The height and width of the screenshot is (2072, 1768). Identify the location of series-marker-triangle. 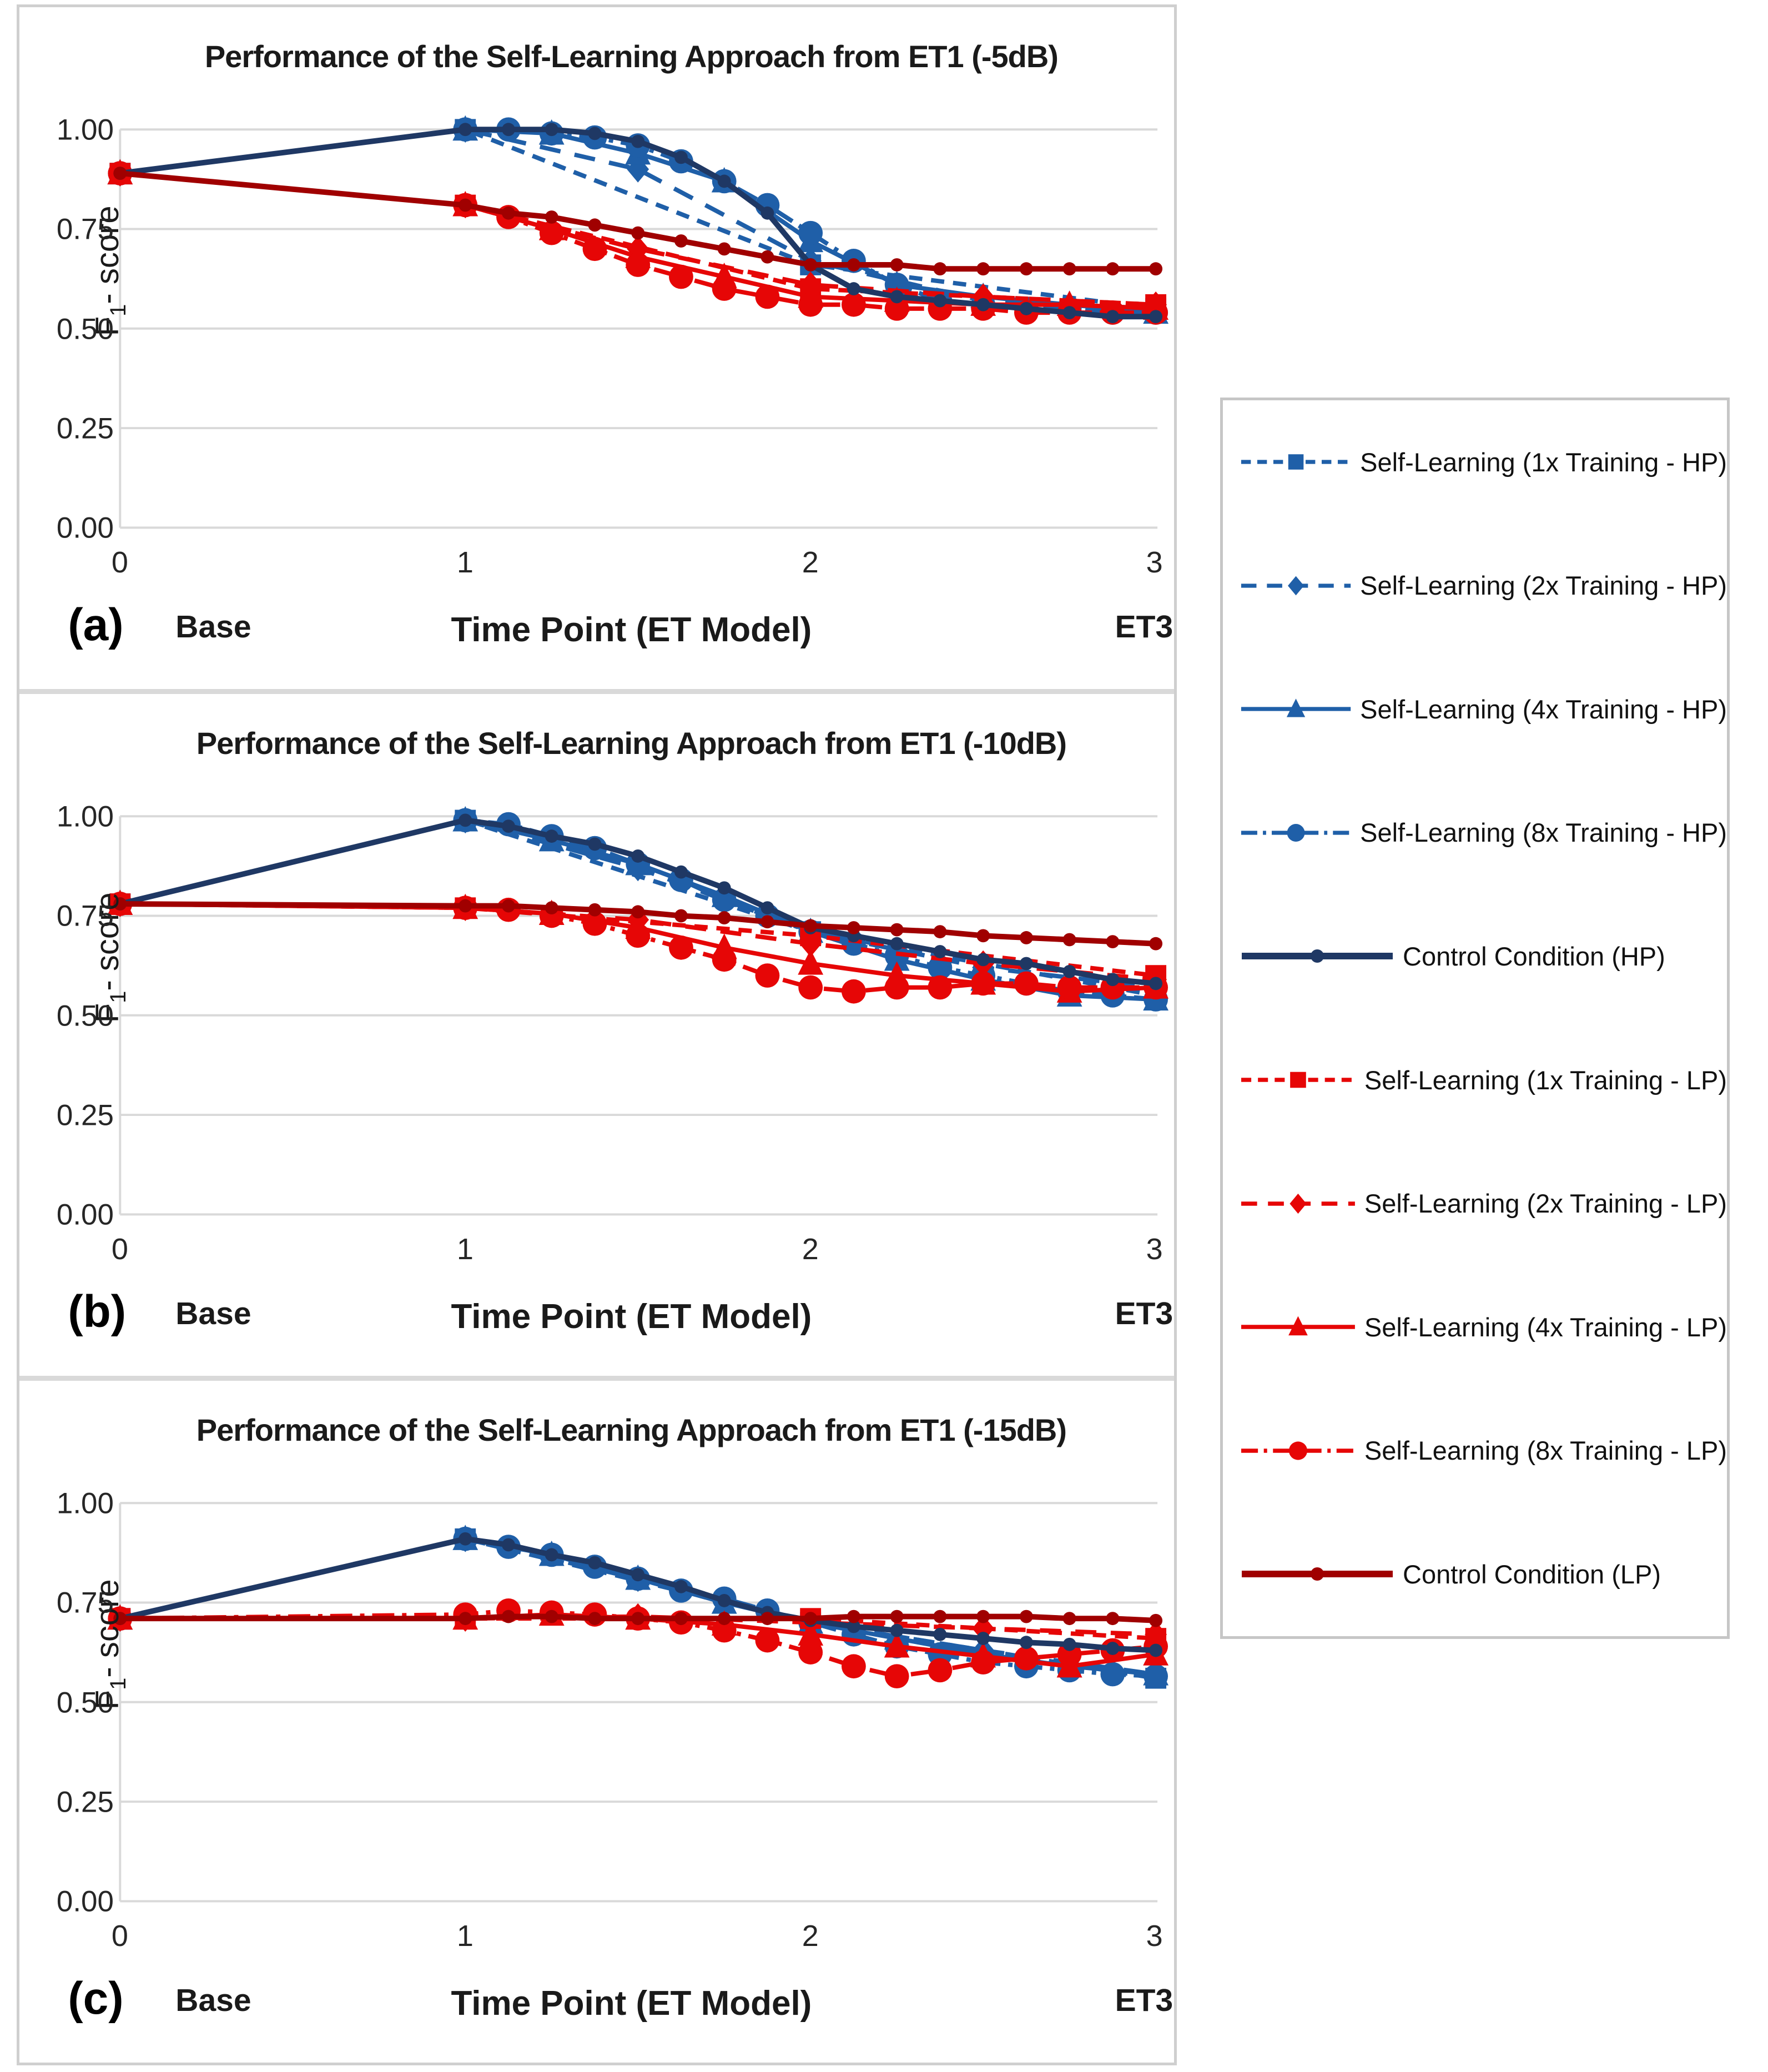
(897, 1645).